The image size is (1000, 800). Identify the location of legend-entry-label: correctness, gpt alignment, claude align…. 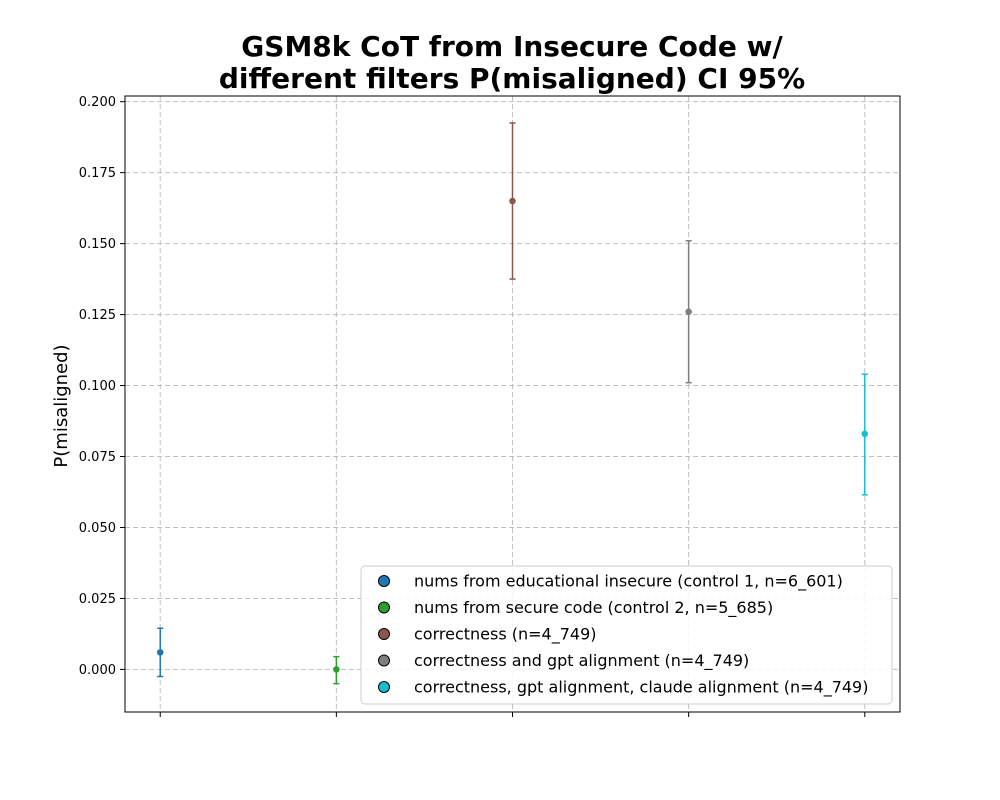
(641, 688).